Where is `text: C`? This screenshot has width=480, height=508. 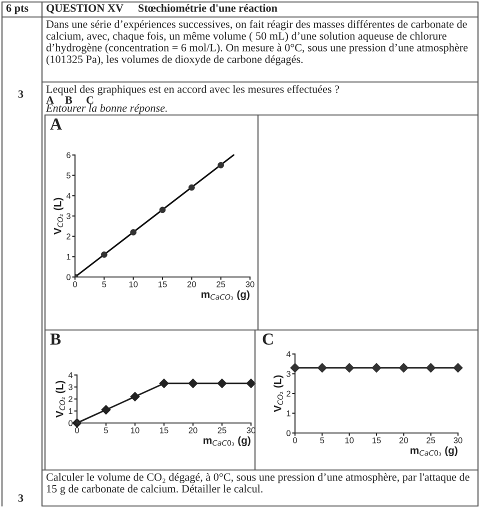 text: C is located at coordinates (90, 100).